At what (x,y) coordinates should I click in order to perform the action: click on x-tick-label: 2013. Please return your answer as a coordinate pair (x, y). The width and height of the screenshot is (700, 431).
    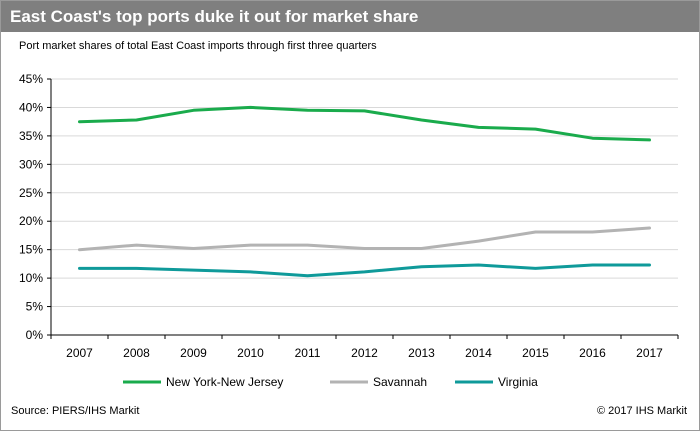
    Looking at the image, I should click on (421, 353).